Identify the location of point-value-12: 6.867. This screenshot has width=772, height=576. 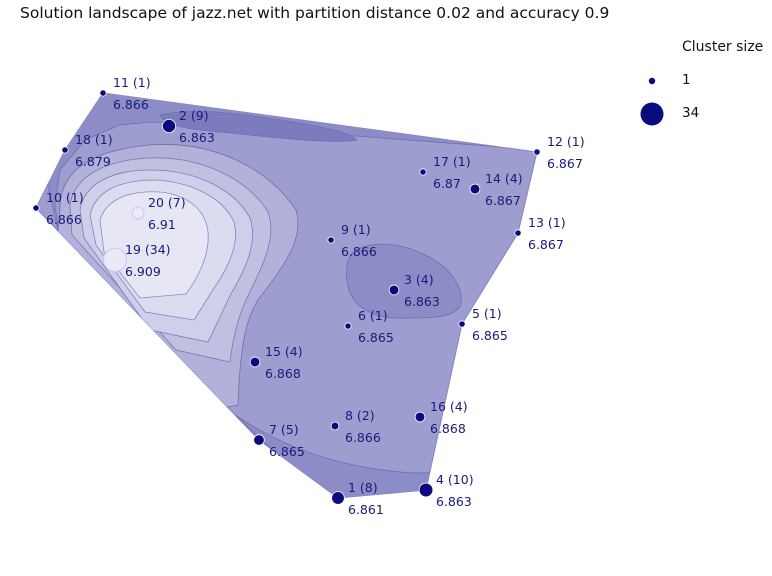
(565, 163).